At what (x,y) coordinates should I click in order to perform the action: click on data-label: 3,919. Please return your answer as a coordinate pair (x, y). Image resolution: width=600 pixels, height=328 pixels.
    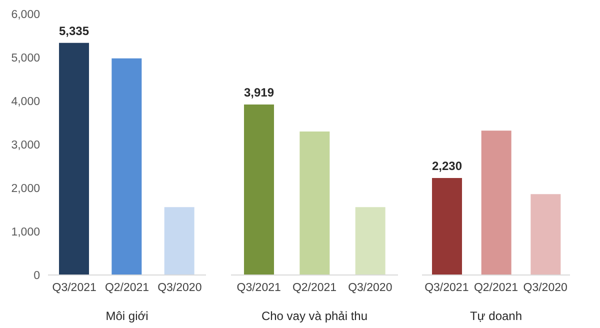
    Looking at the image, I should click on (259, 93).